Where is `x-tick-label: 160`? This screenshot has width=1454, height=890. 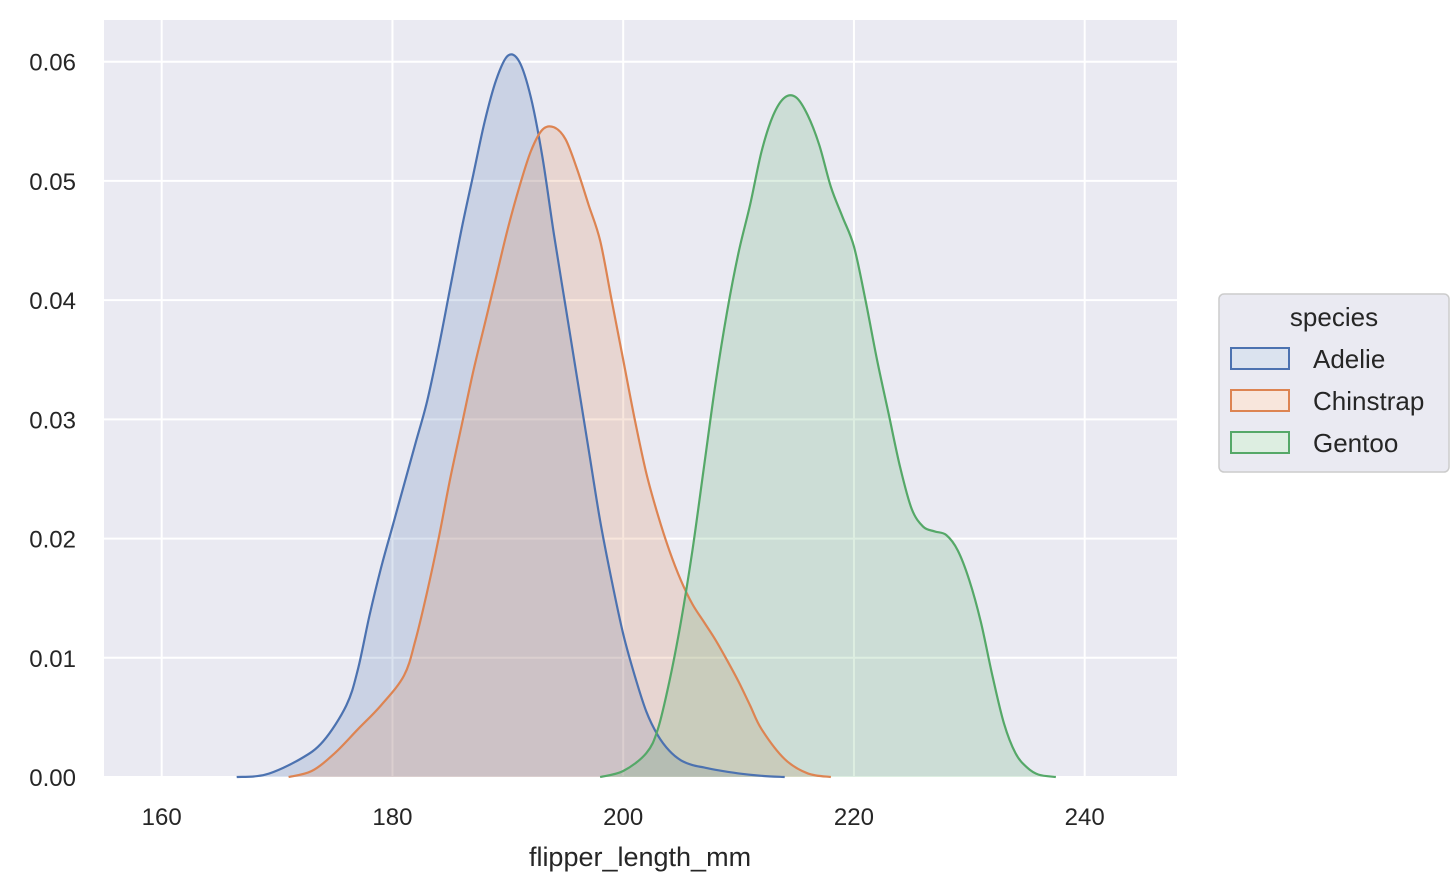 x-tick-label: 160 is located at coordinates (162, 817).